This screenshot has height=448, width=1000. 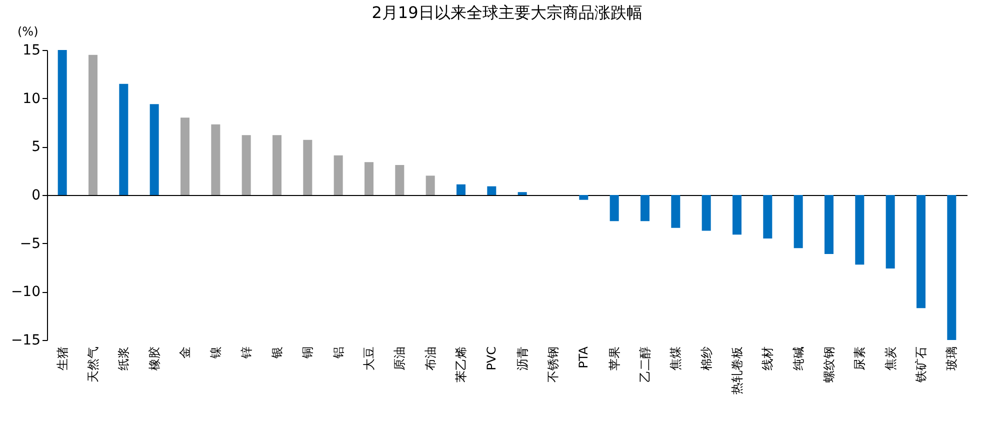 I want to click on y-tick-label: 5, so click(x=36, y=147).